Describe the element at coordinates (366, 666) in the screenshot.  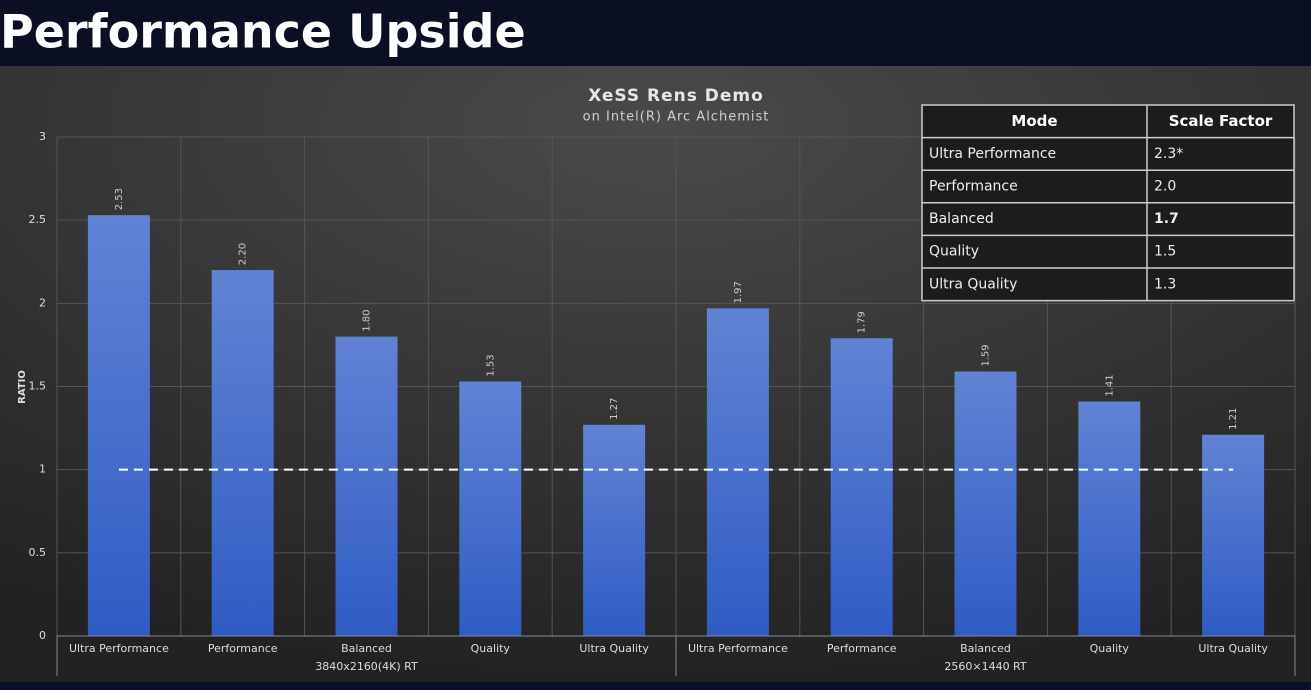
I see `group-label: 3840x2160(4K) RT` at that location.